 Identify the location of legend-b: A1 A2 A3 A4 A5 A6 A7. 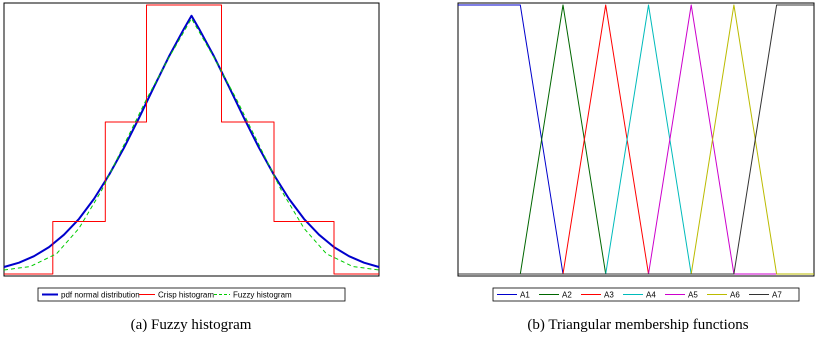
(646, 294).